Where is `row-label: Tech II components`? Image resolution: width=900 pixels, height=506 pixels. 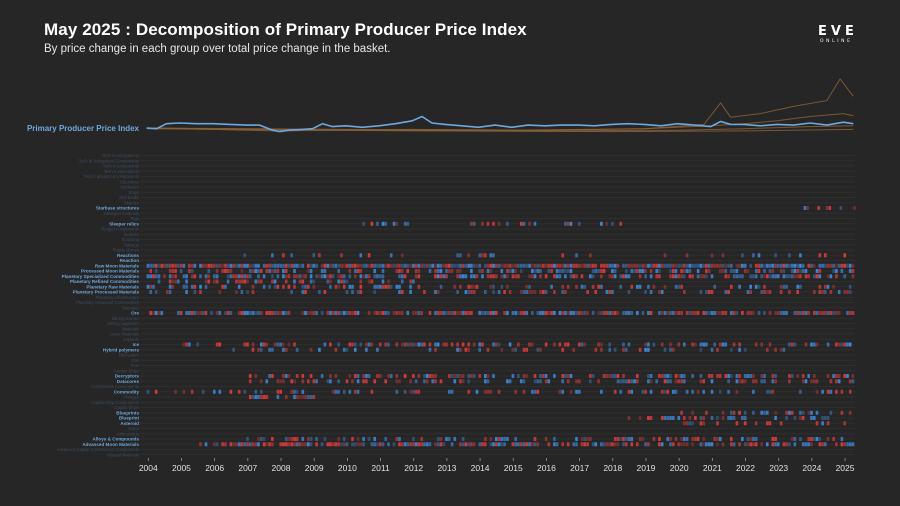
row-label: Tech II components is located at coordinates (121, 166).